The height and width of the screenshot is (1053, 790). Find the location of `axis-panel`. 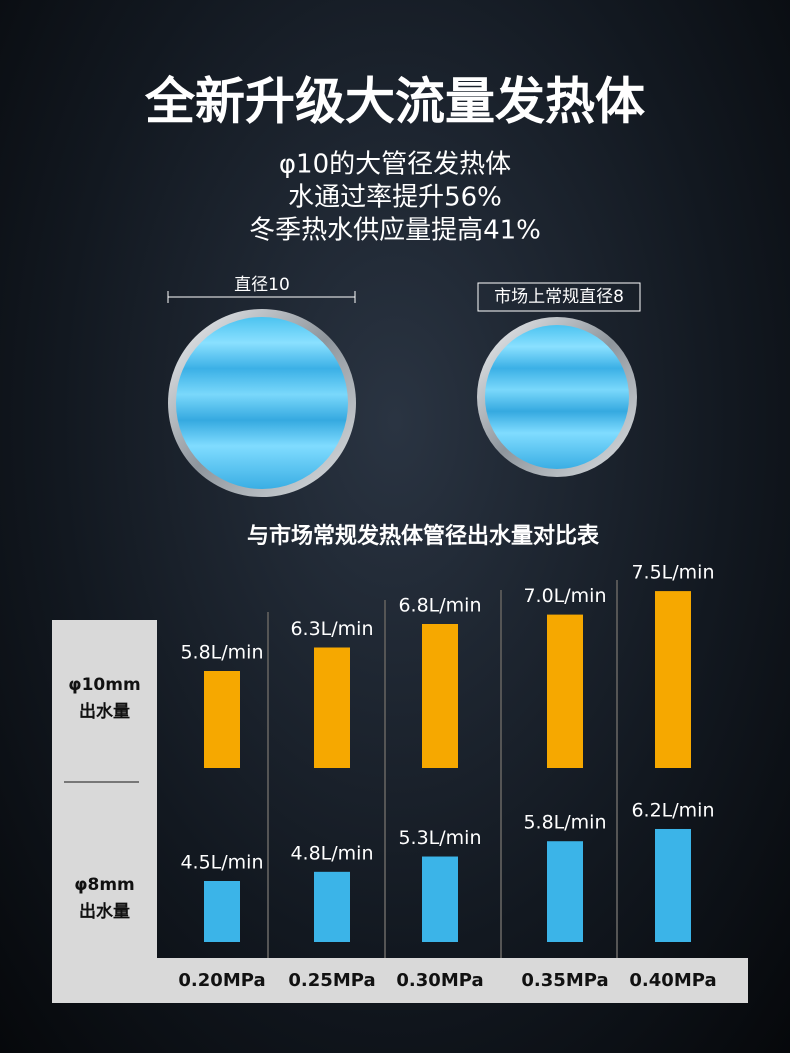

axis-panel is located at coordinates (400, 980).